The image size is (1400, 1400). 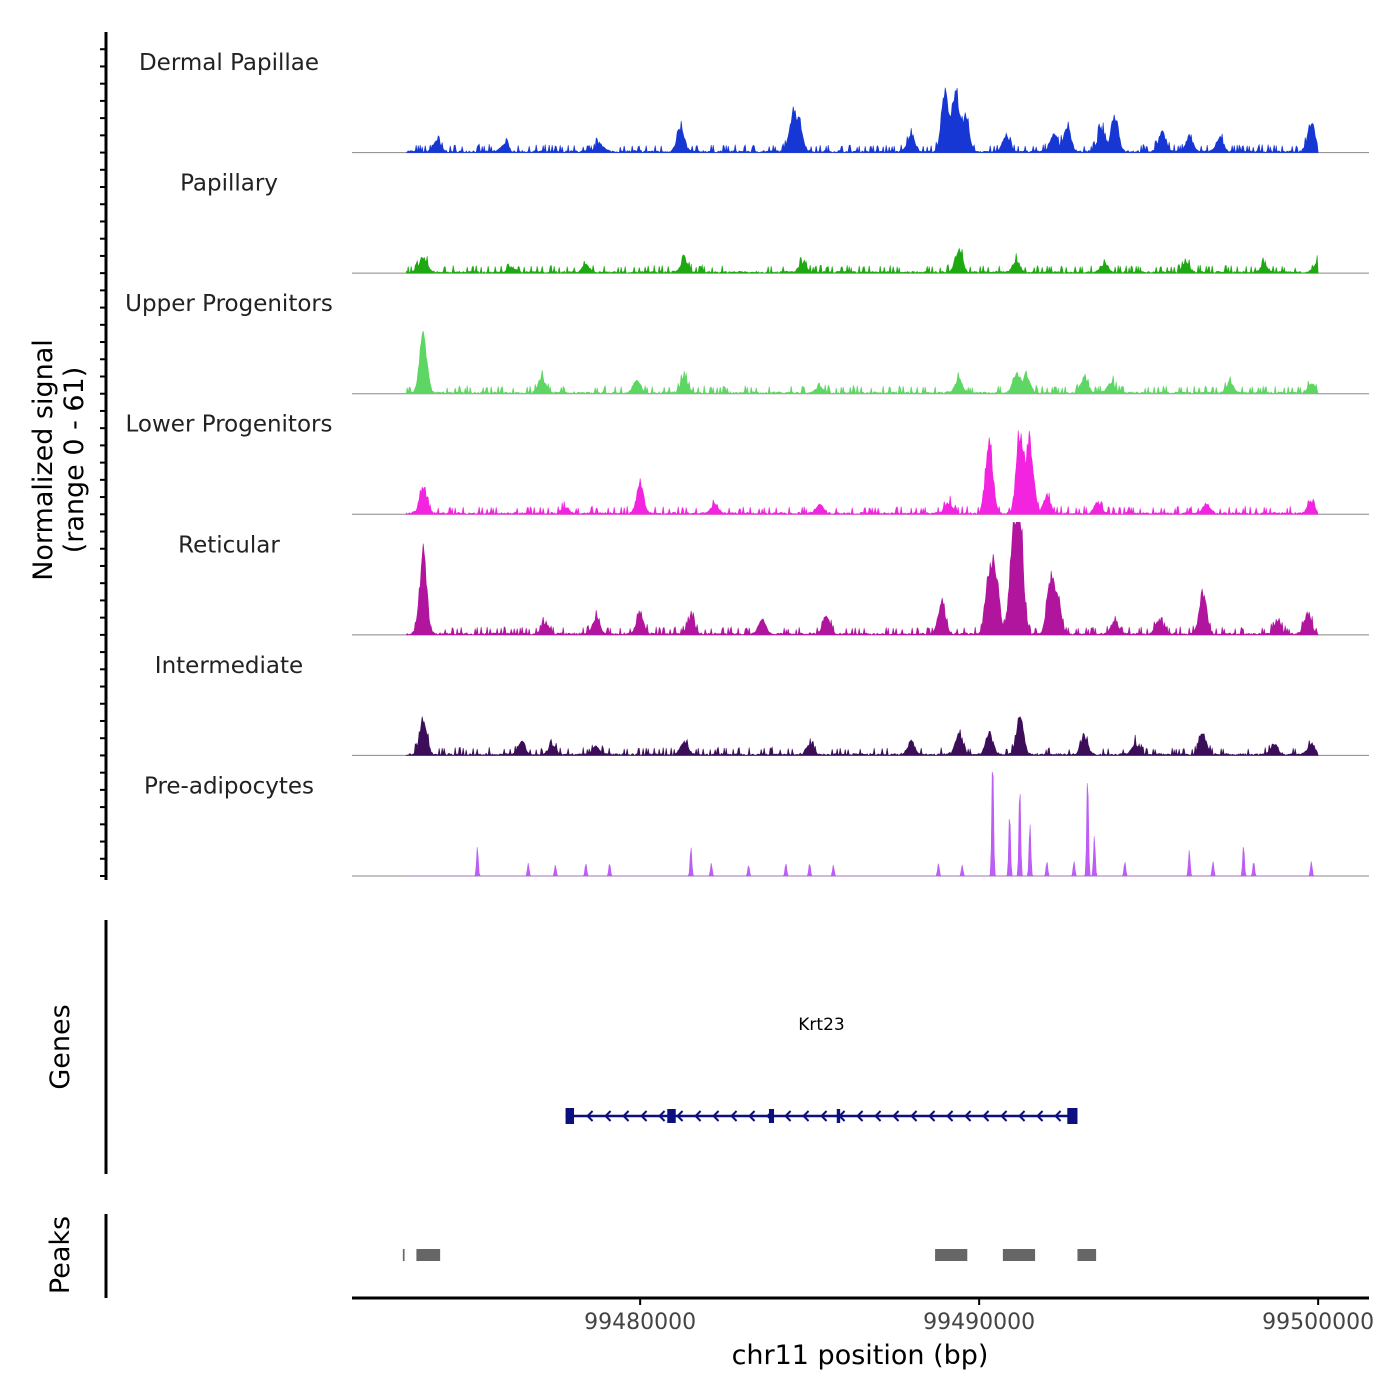 What do you see at coordinates (860, 1355) in the screenshot?
I see `x-axis-title: chr11 position (bp)` at bounding box center [860, 1355].